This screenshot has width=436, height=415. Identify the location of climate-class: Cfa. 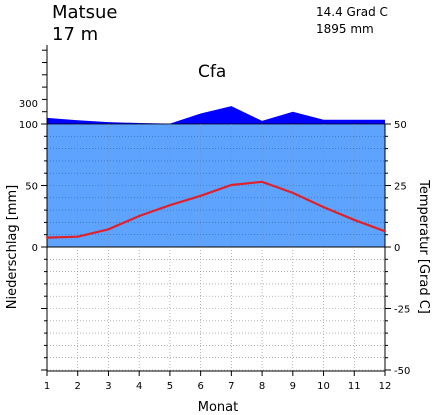
(212, 72).